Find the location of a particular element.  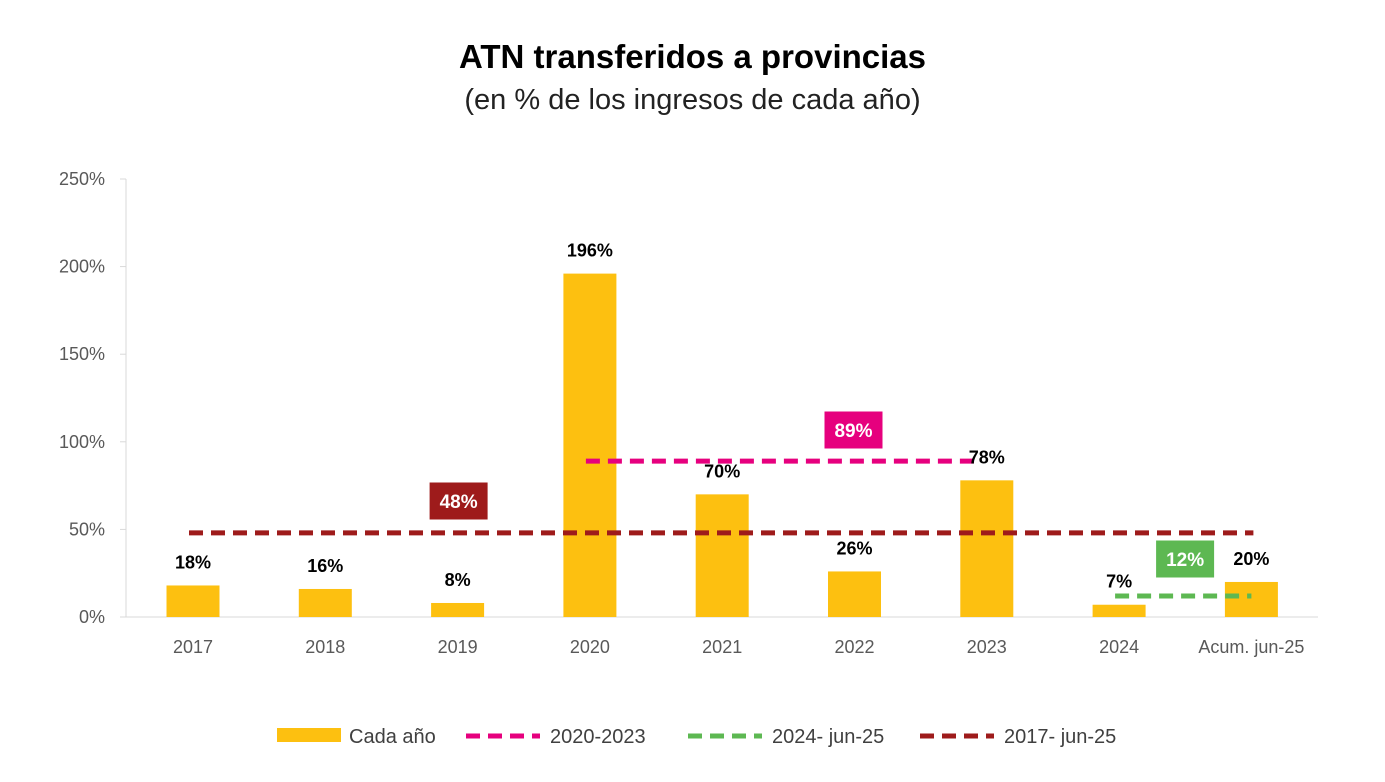

data-label: 18% is located at coordinates (193, 562).